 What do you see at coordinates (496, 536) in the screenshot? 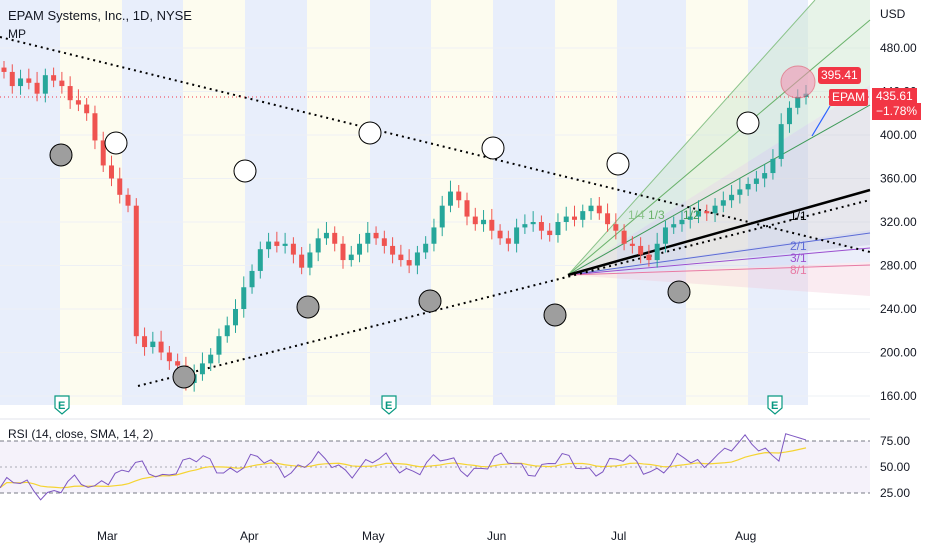
I see `svg-text: Jun` at bounding box center [496, 536].